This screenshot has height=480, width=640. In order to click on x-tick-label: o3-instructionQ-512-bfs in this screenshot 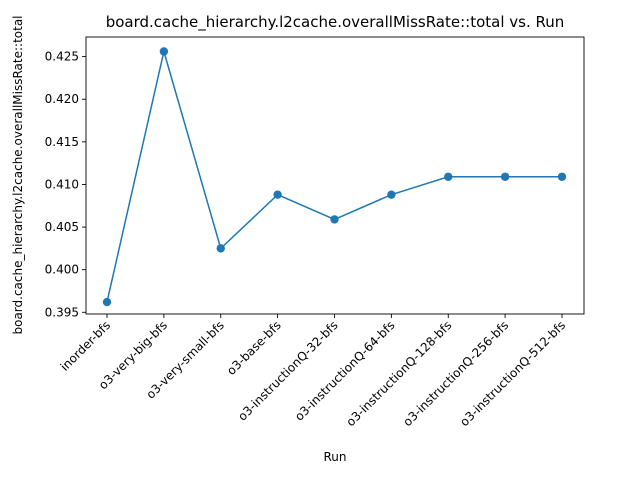, I will do `click(512, 373)`.